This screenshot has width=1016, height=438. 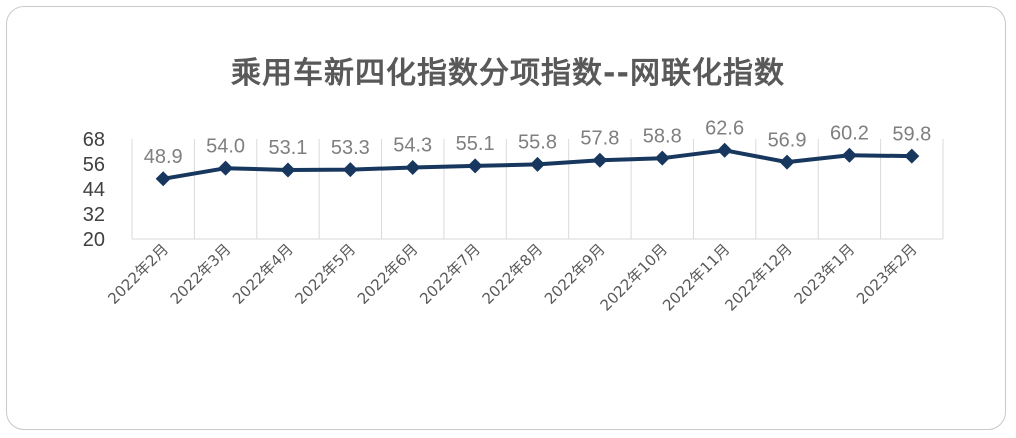 What do you see at coordinates (887, 274) in the screenshot?
I see `x-tick-label: 2023年2月` at bounding box center [887, 274].